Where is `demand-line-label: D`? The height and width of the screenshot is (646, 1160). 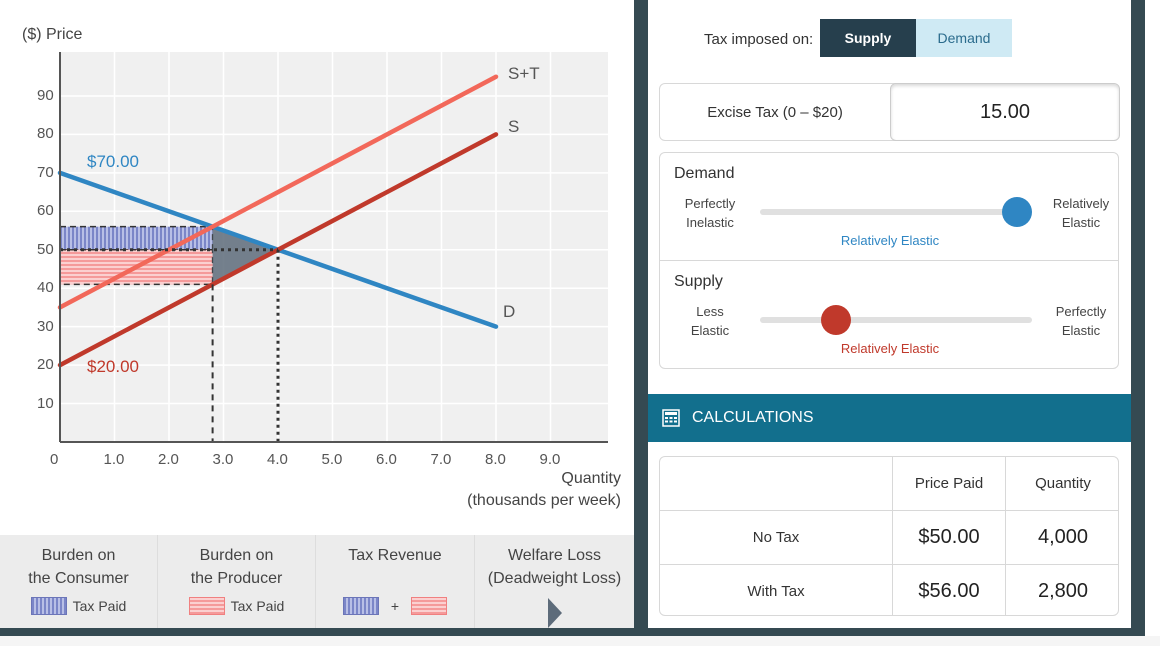 demand-line-label: D is located at coordinates (509, 311).